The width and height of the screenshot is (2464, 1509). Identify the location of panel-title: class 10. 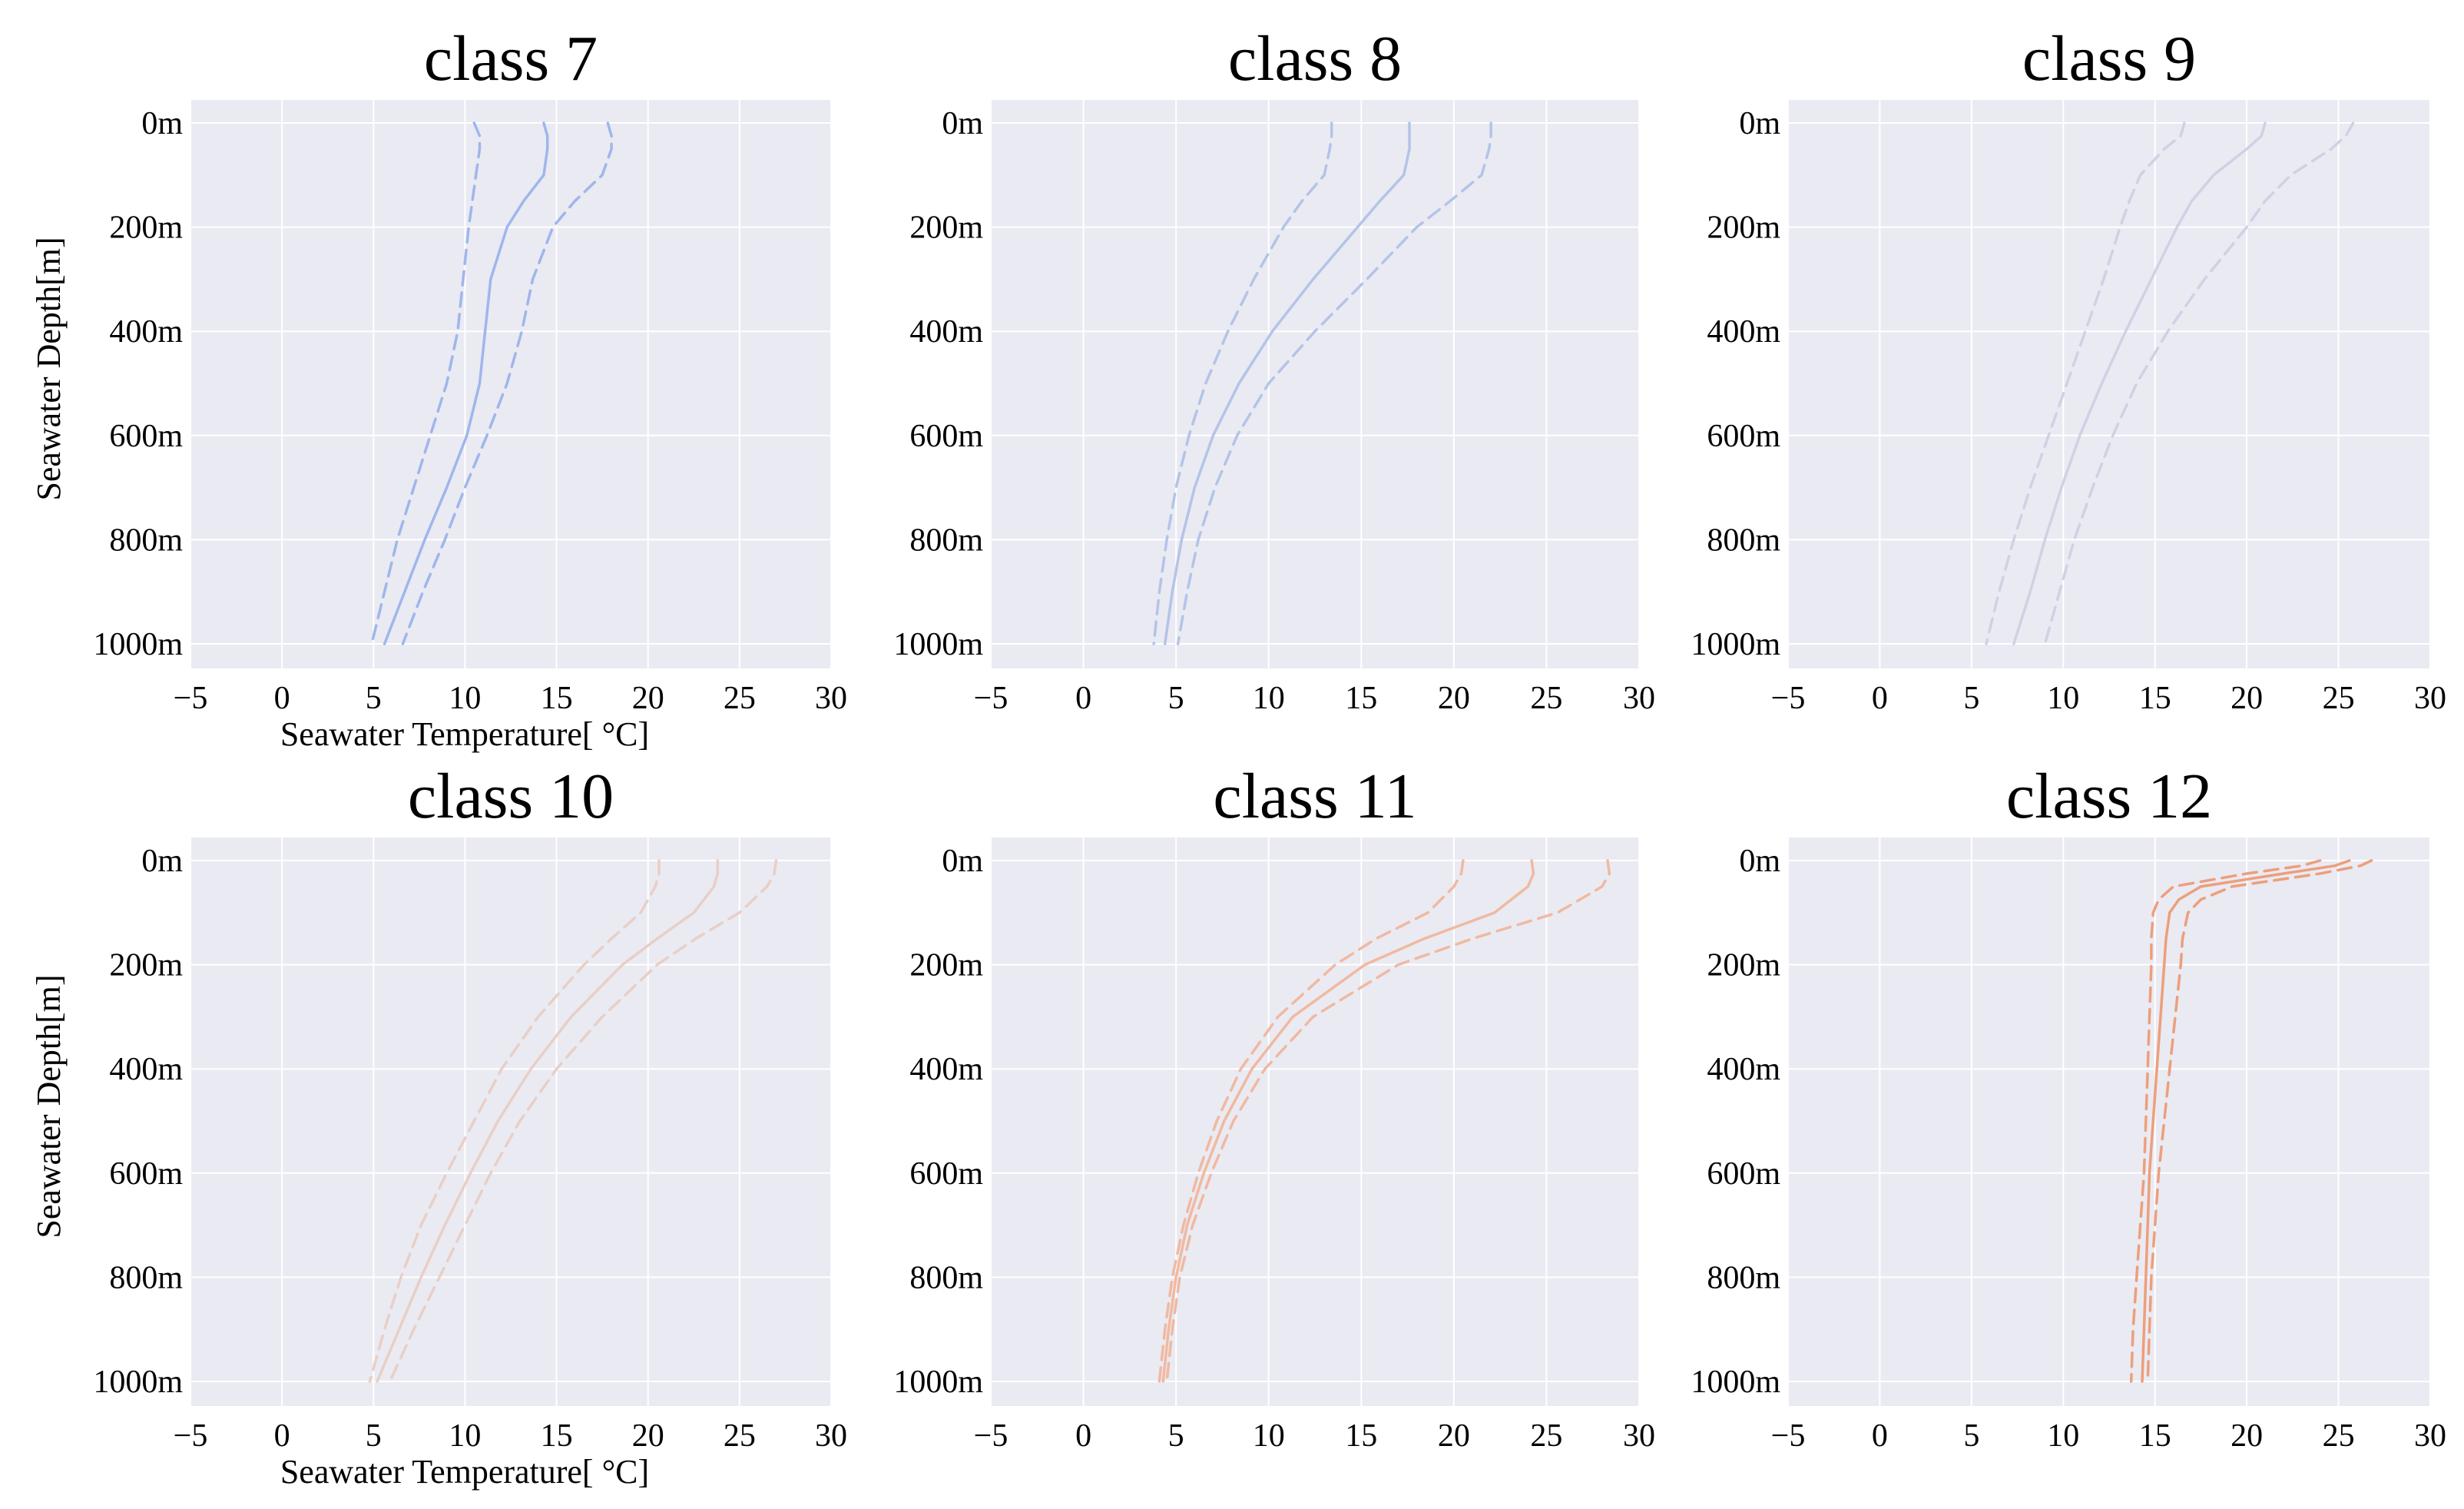
(511, 796).